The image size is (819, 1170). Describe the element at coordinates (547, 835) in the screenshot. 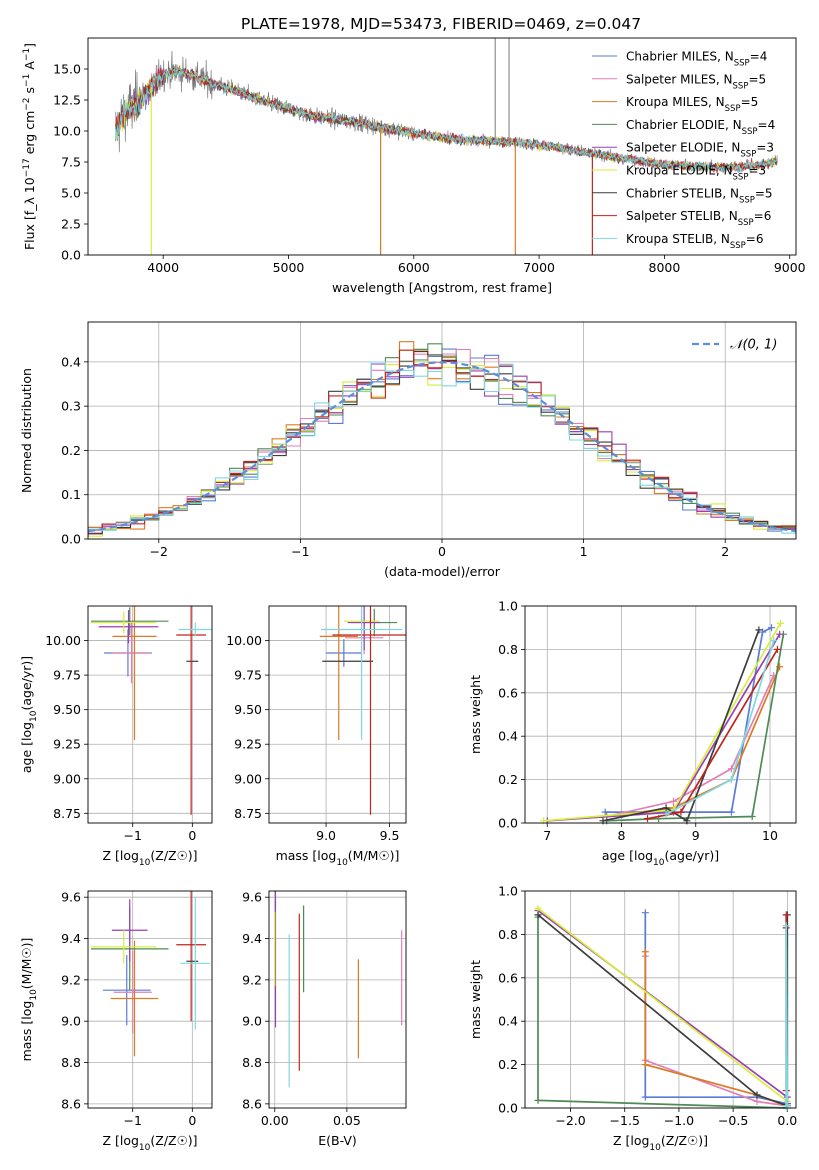

I see `x-tick-label: 7` at that location.